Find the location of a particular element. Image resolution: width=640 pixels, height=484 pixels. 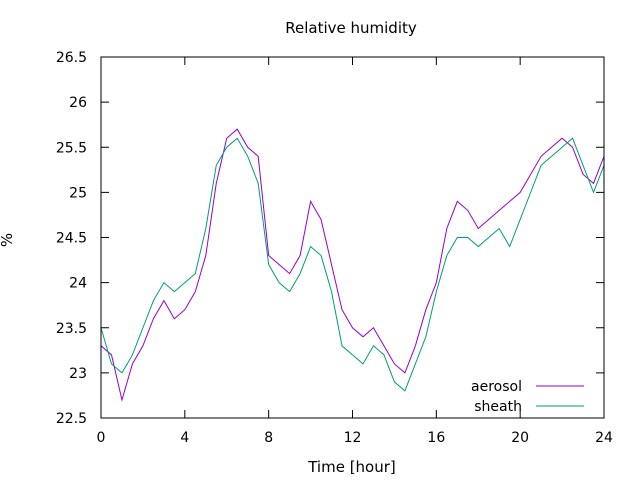

x-tick-label: 24 is located at coordinates (604, 438).